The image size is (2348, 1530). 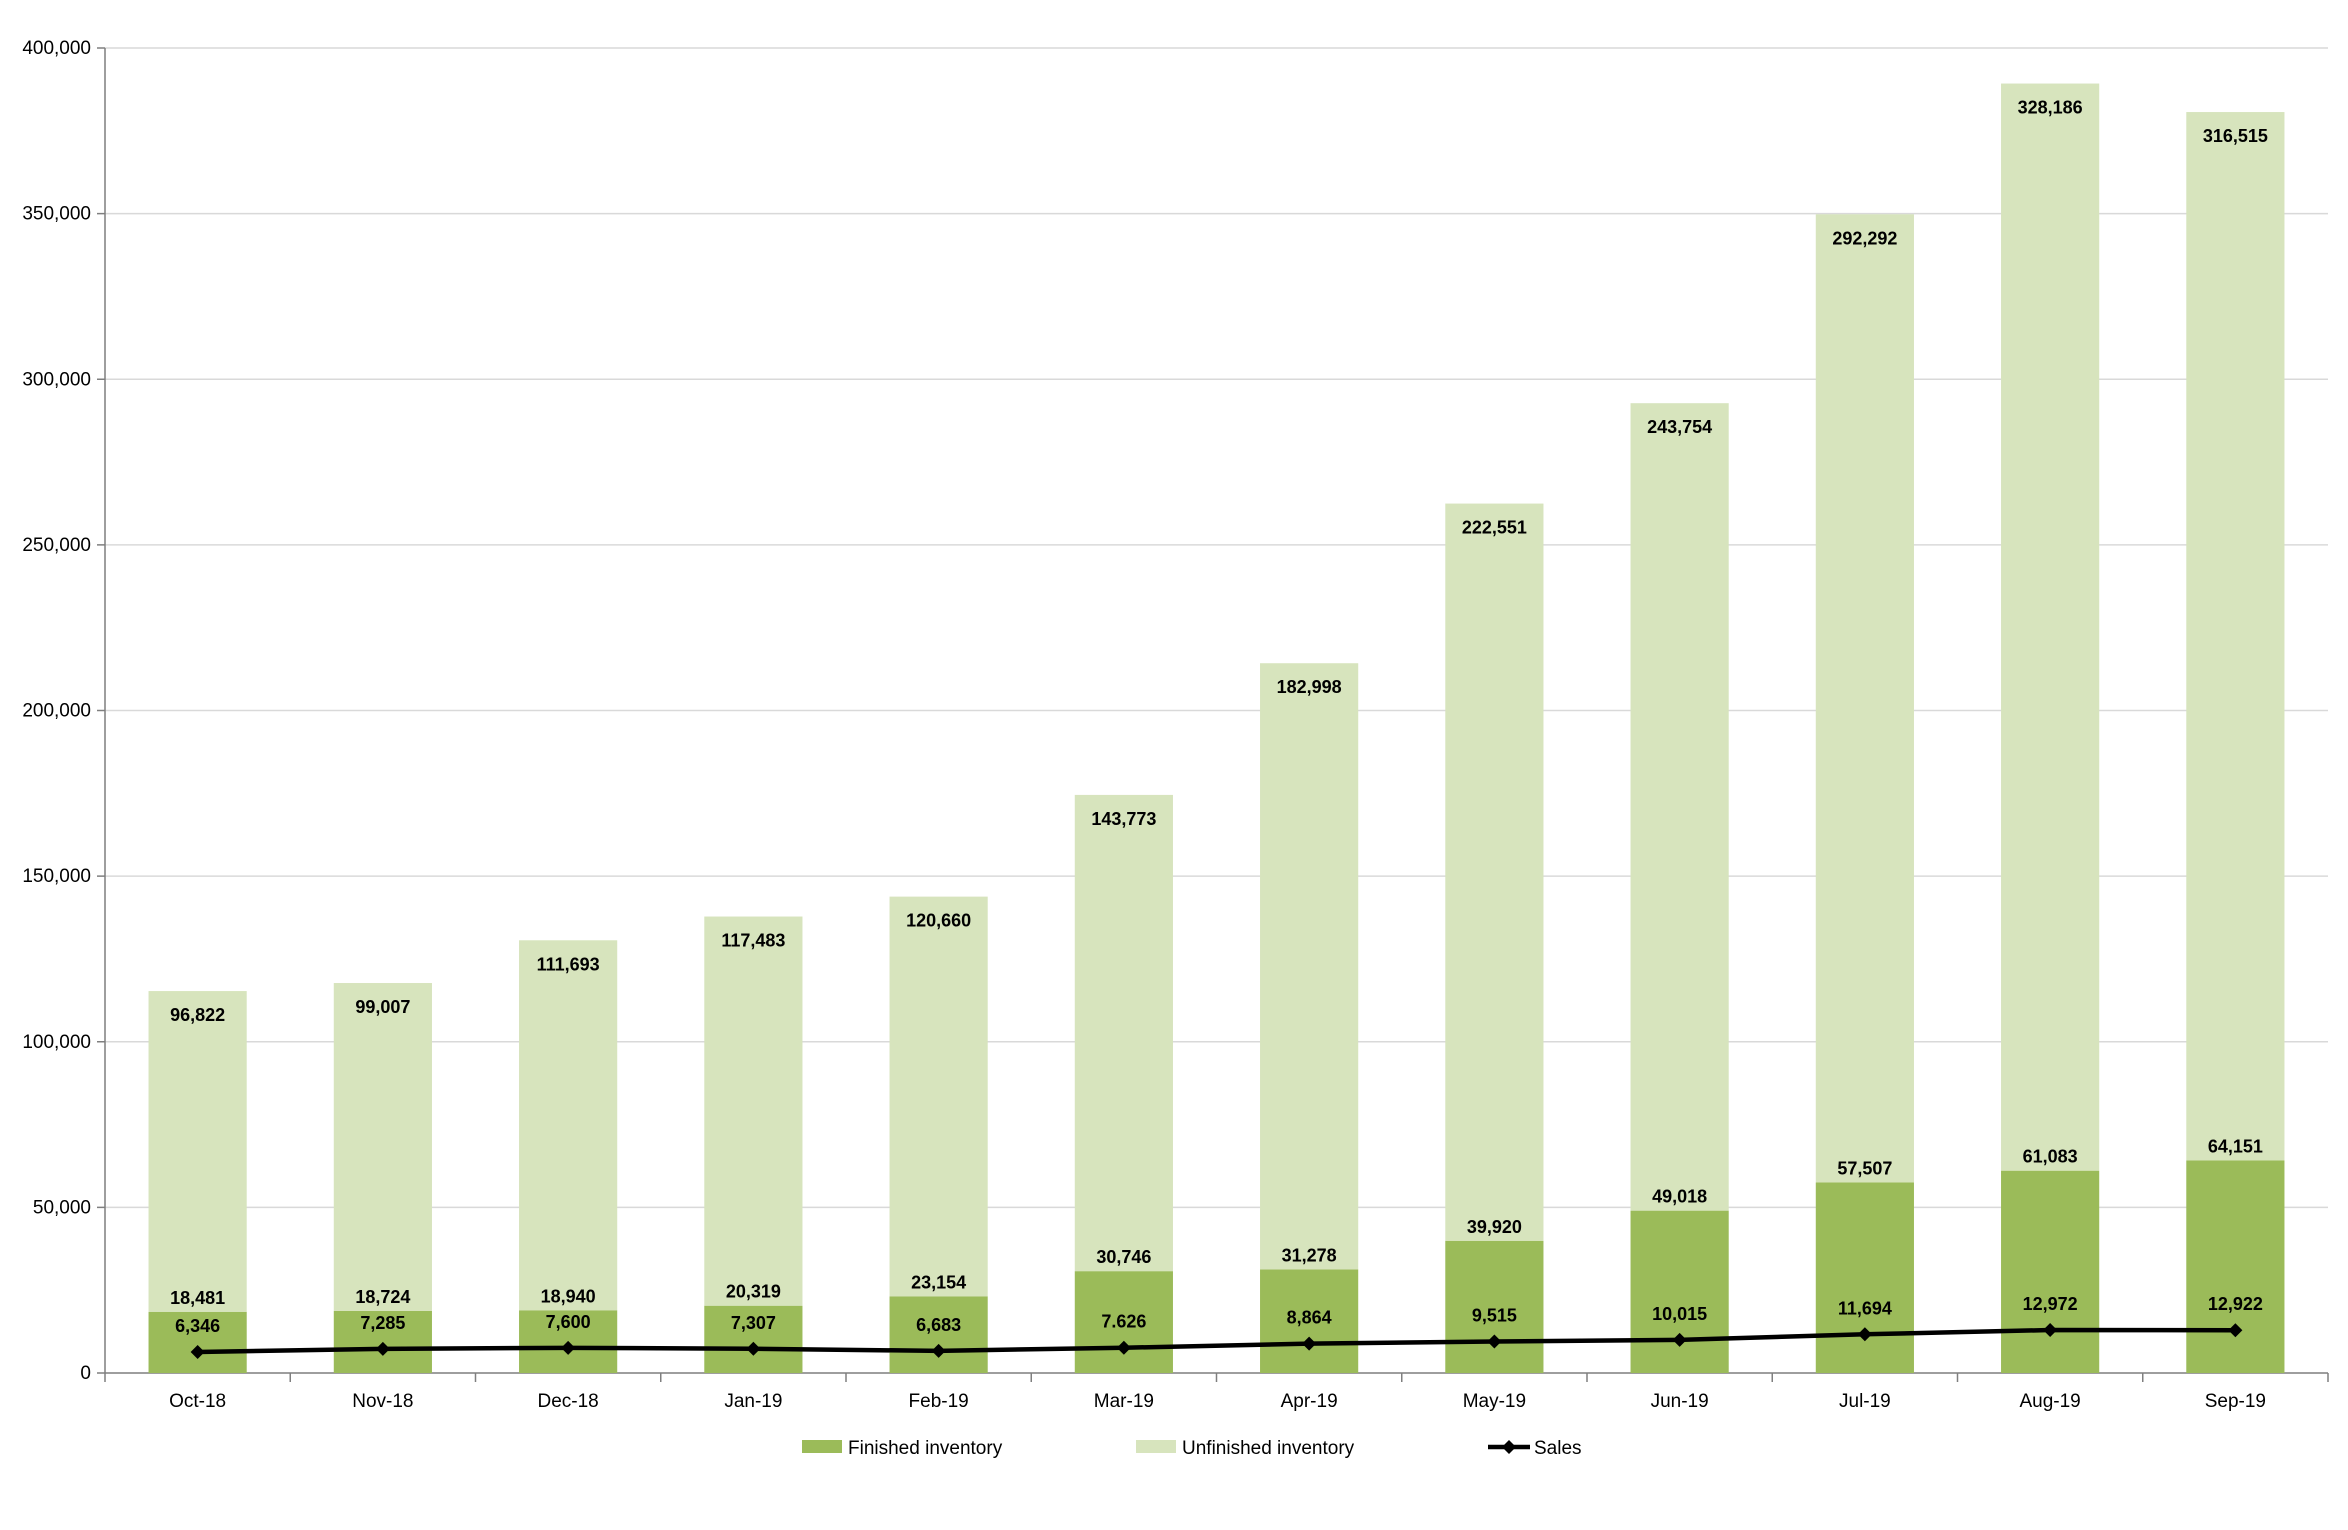 What do you see at coordinates (1268, 1448) in the screenshot?
I see `legend-label: Unfinished inventory` at bounding box center [1268, 1448].